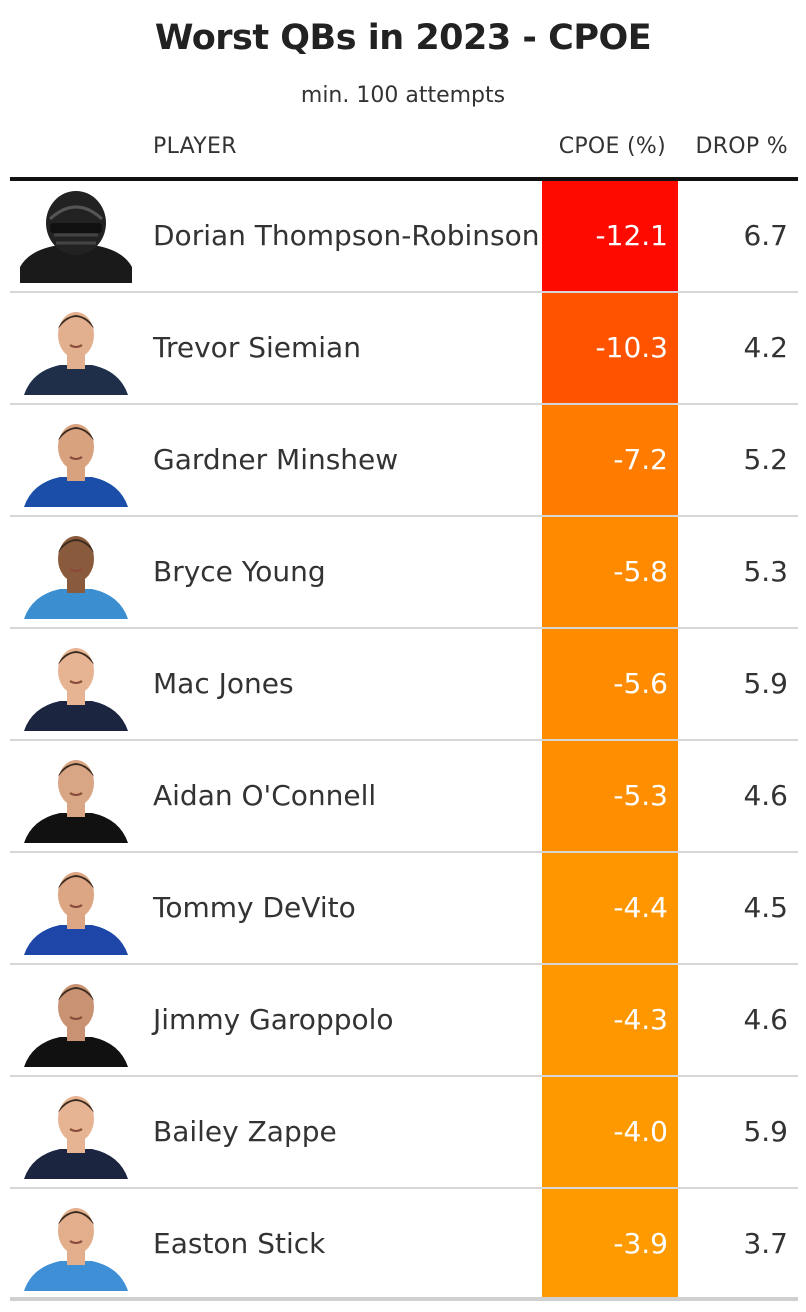  I want to click on chart-subtitle: min. 100 attempts, so click(403, 95).